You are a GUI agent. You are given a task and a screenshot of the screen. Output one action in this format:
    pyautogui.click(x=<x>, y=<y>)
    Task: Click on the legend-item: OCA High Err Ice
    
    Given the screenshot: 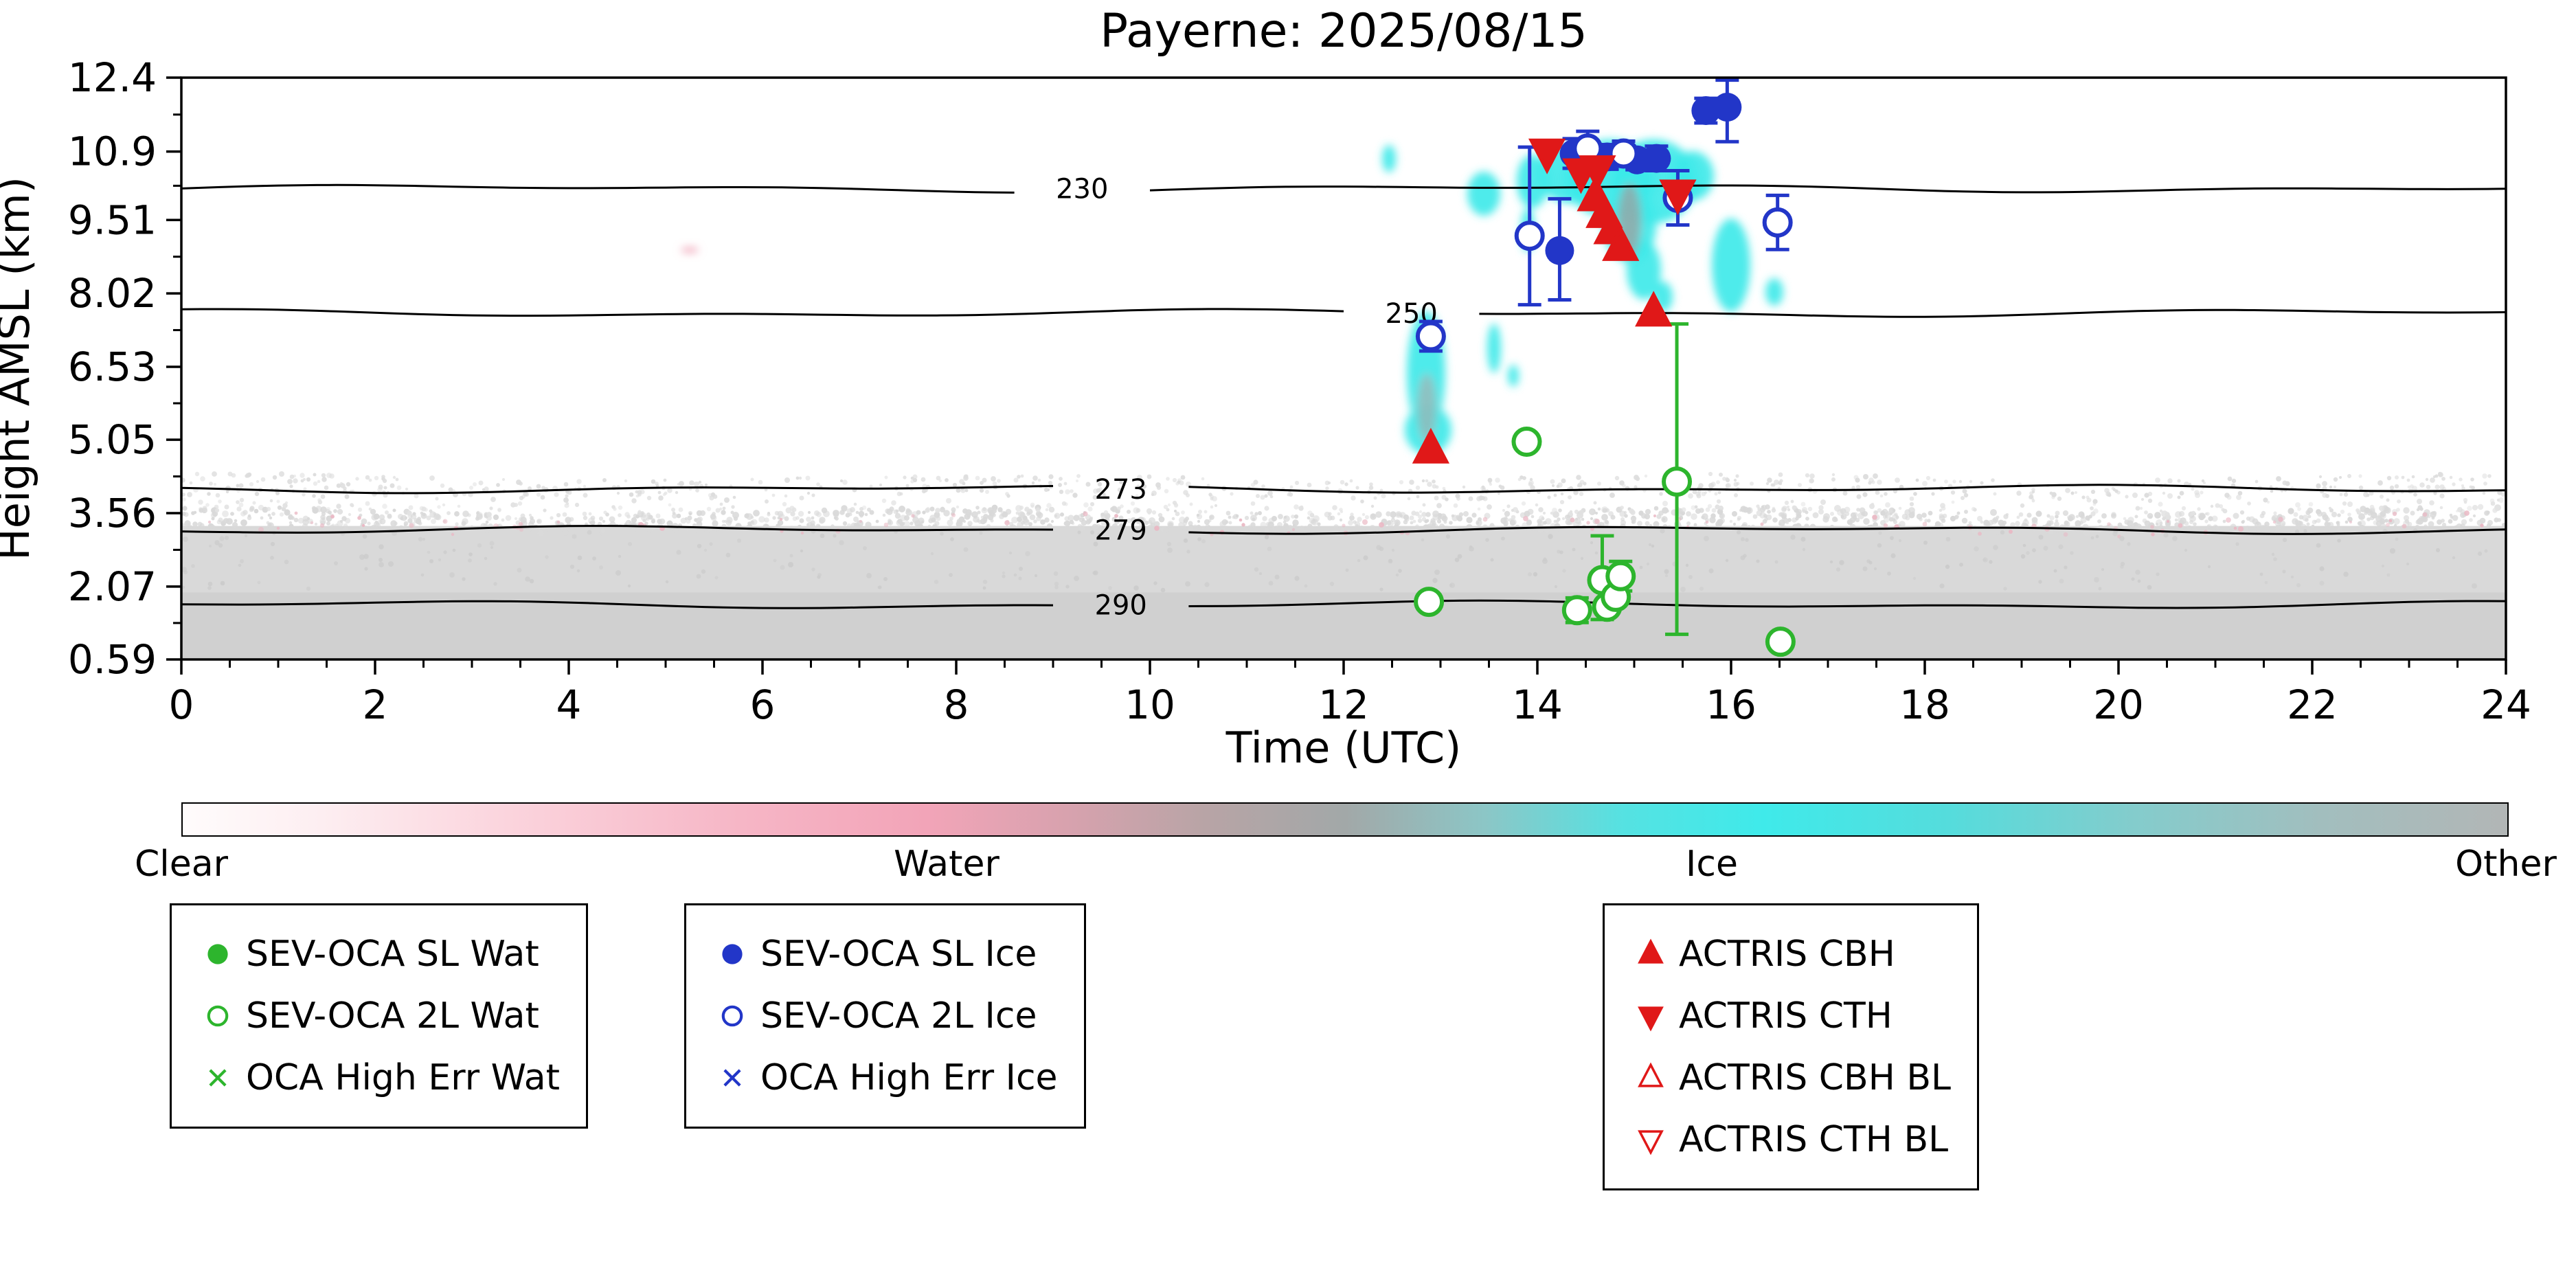 What is the action you would take?
    pyautogui.click(x=885, y=1078)
    